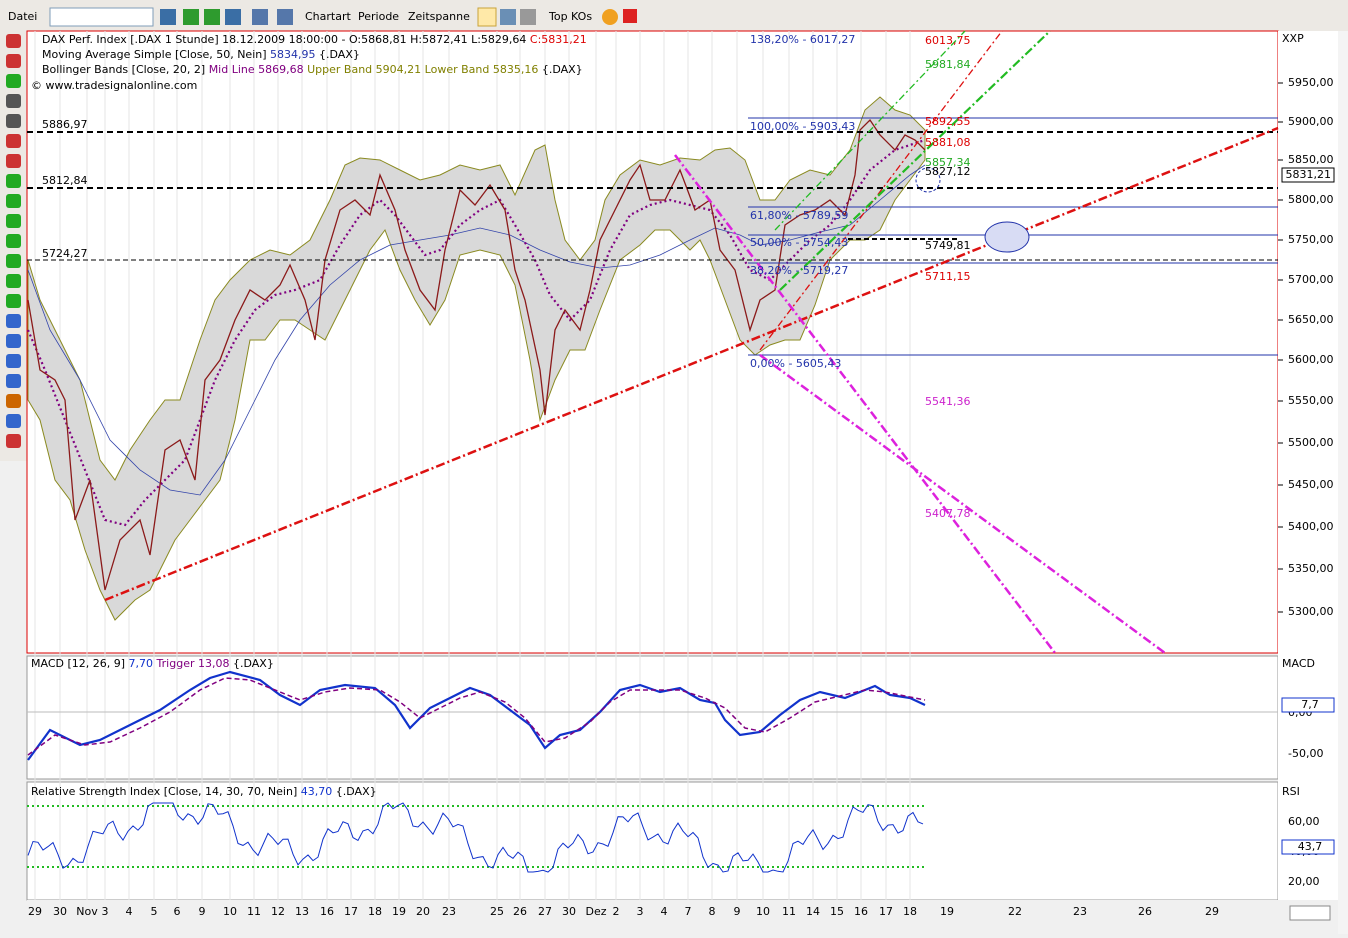 Image resolution: width=1348 pixels, height=938 pixels. I want to click on flag-icon, so click(630, 16).